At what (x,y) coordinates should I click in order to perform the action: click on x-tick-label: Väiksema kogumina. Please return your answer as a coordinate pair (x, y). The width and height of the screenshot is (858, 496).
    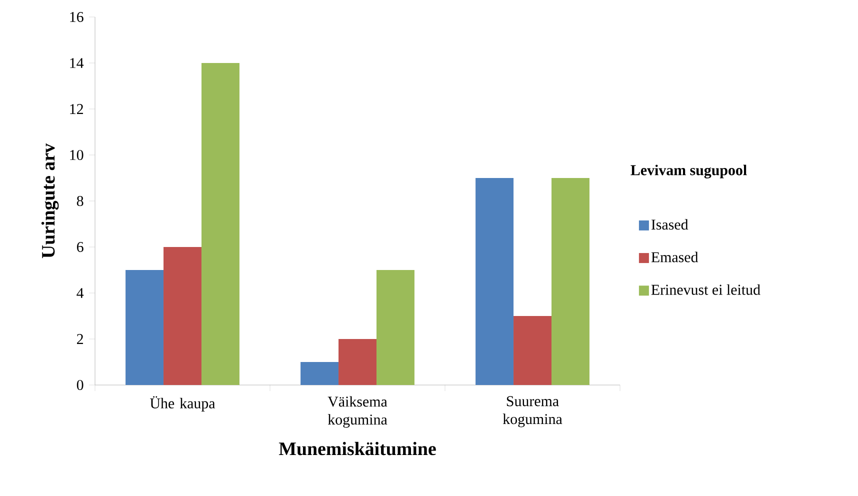
    Looking at the image, I should click on (358, 412).